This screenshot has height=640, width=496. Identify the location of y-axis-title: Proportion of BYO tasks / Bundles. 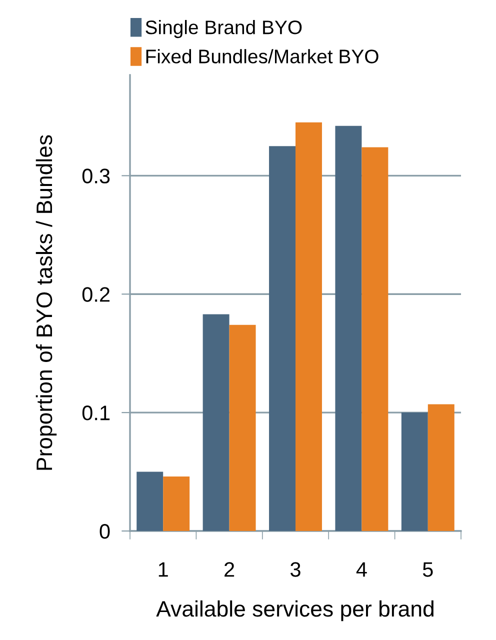
(46, 302).